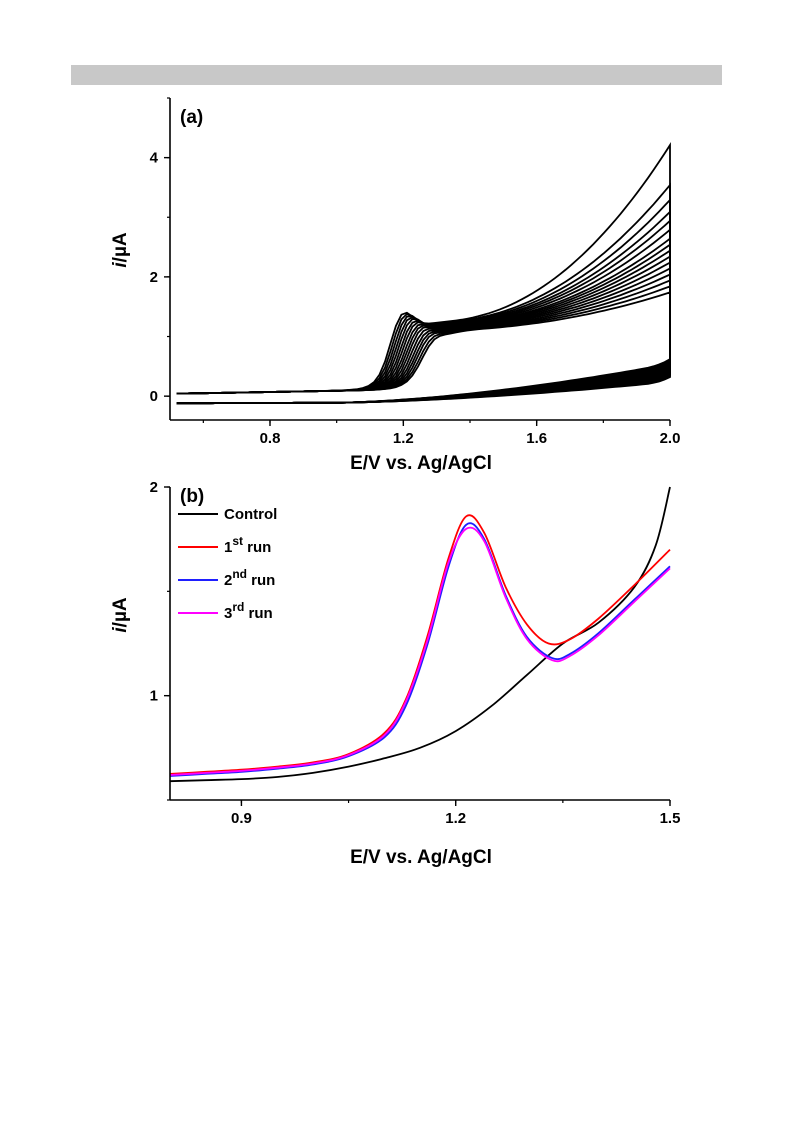 The height and width of the screenshot is (1123, 793). Describe the element at coordinates (421, 463) in the screenshot. I see `x-axis-title-a: E/V vs. Ag/AgCl` at that location.